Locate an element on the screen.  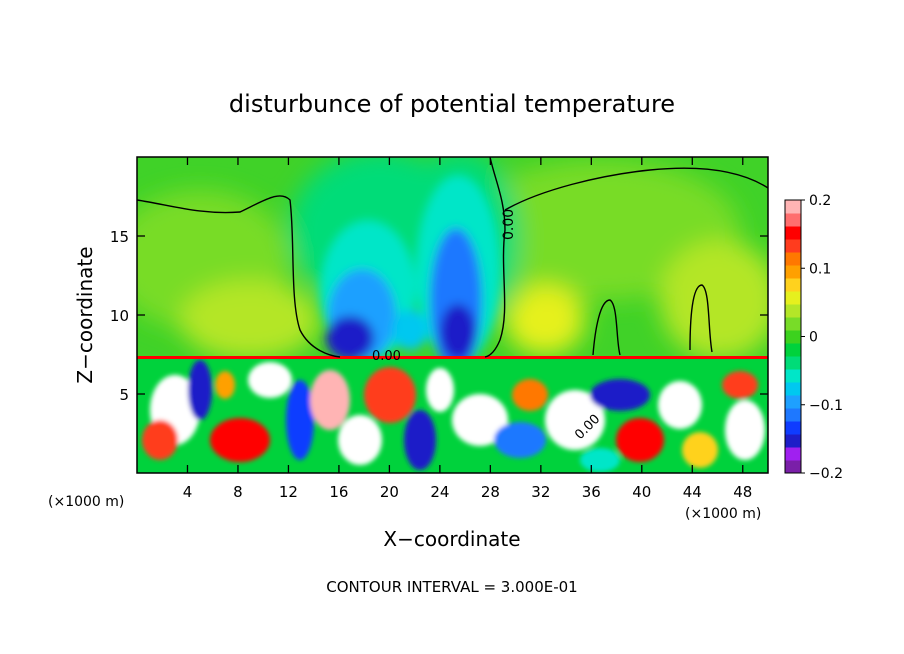
x-tick-label: 40 is located at coordinates (641, 492).